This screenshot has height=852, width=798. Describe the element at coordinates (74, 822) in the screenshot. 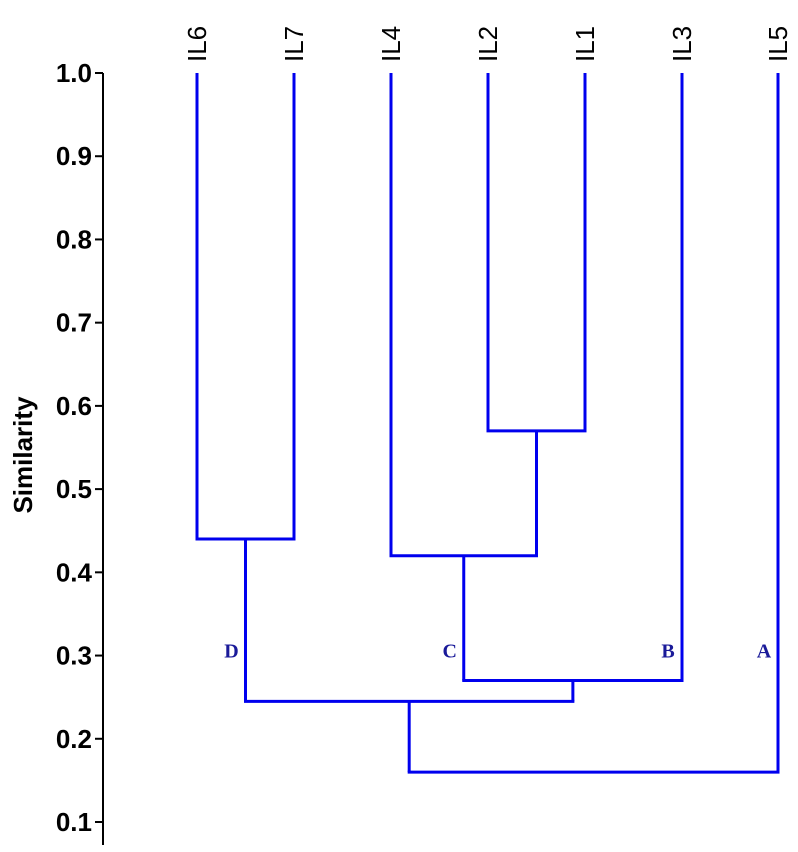

I see `y-tick-label: 0.1` at that location.